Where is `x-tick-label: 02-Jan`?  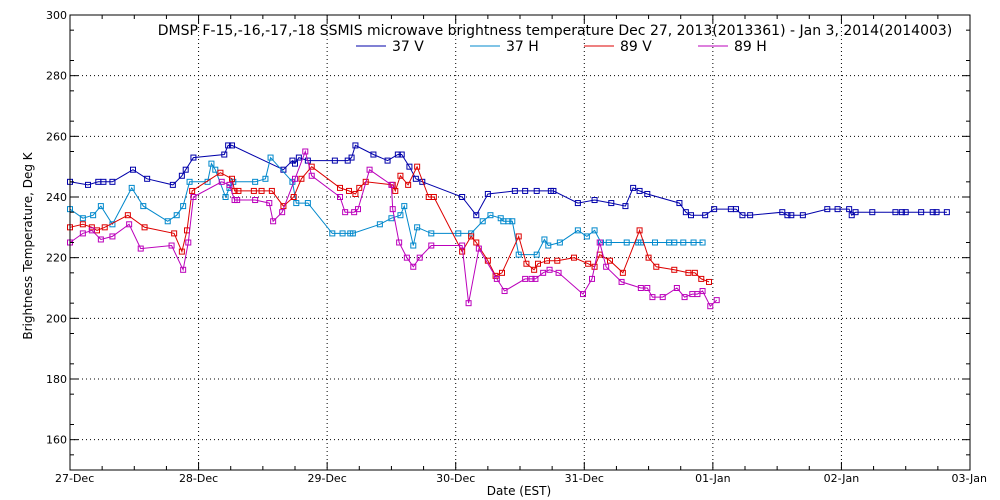
x-tick-label: 02-Jan is located at coordinates (842, 478).